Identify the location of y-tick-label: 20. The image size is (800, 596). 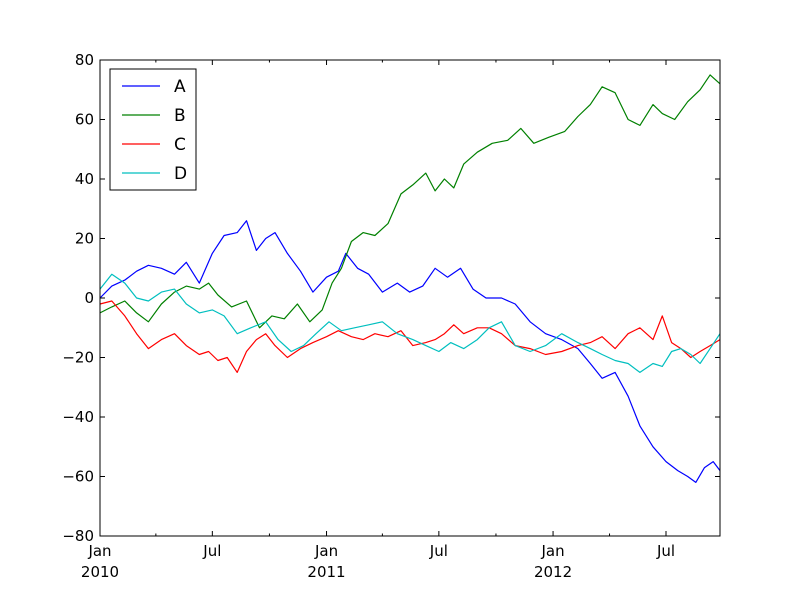
(84, 239).